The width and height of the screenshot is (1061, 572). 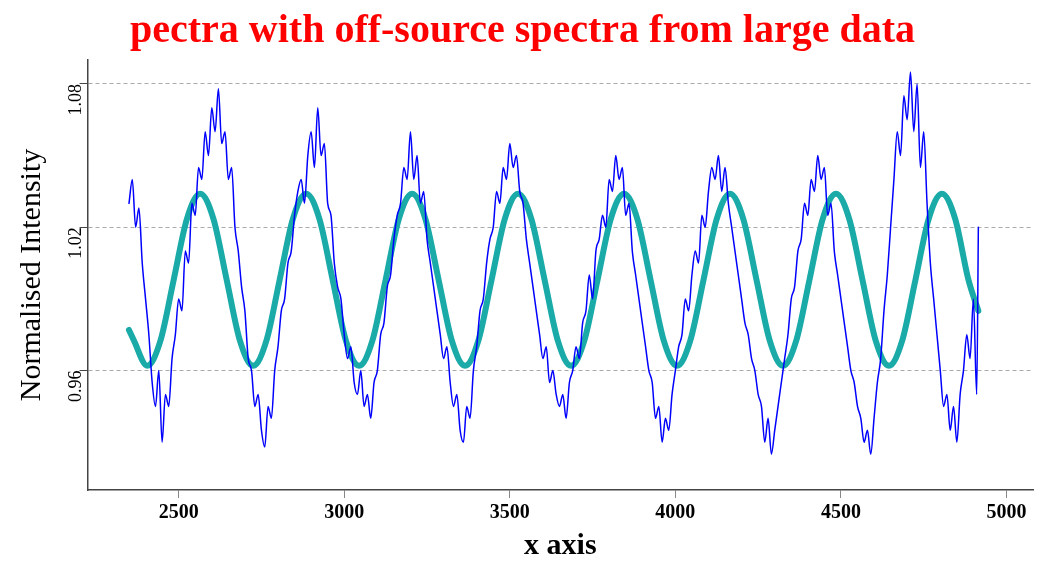 I want to click on x-tick-label: 4000, so click(x=675, y=511).